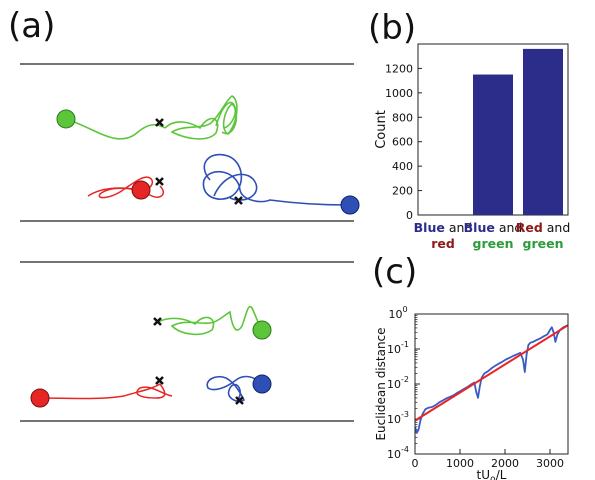  Describe the element at coordinates (491, 373) in the screenshot. I see `fit-line` at that location.